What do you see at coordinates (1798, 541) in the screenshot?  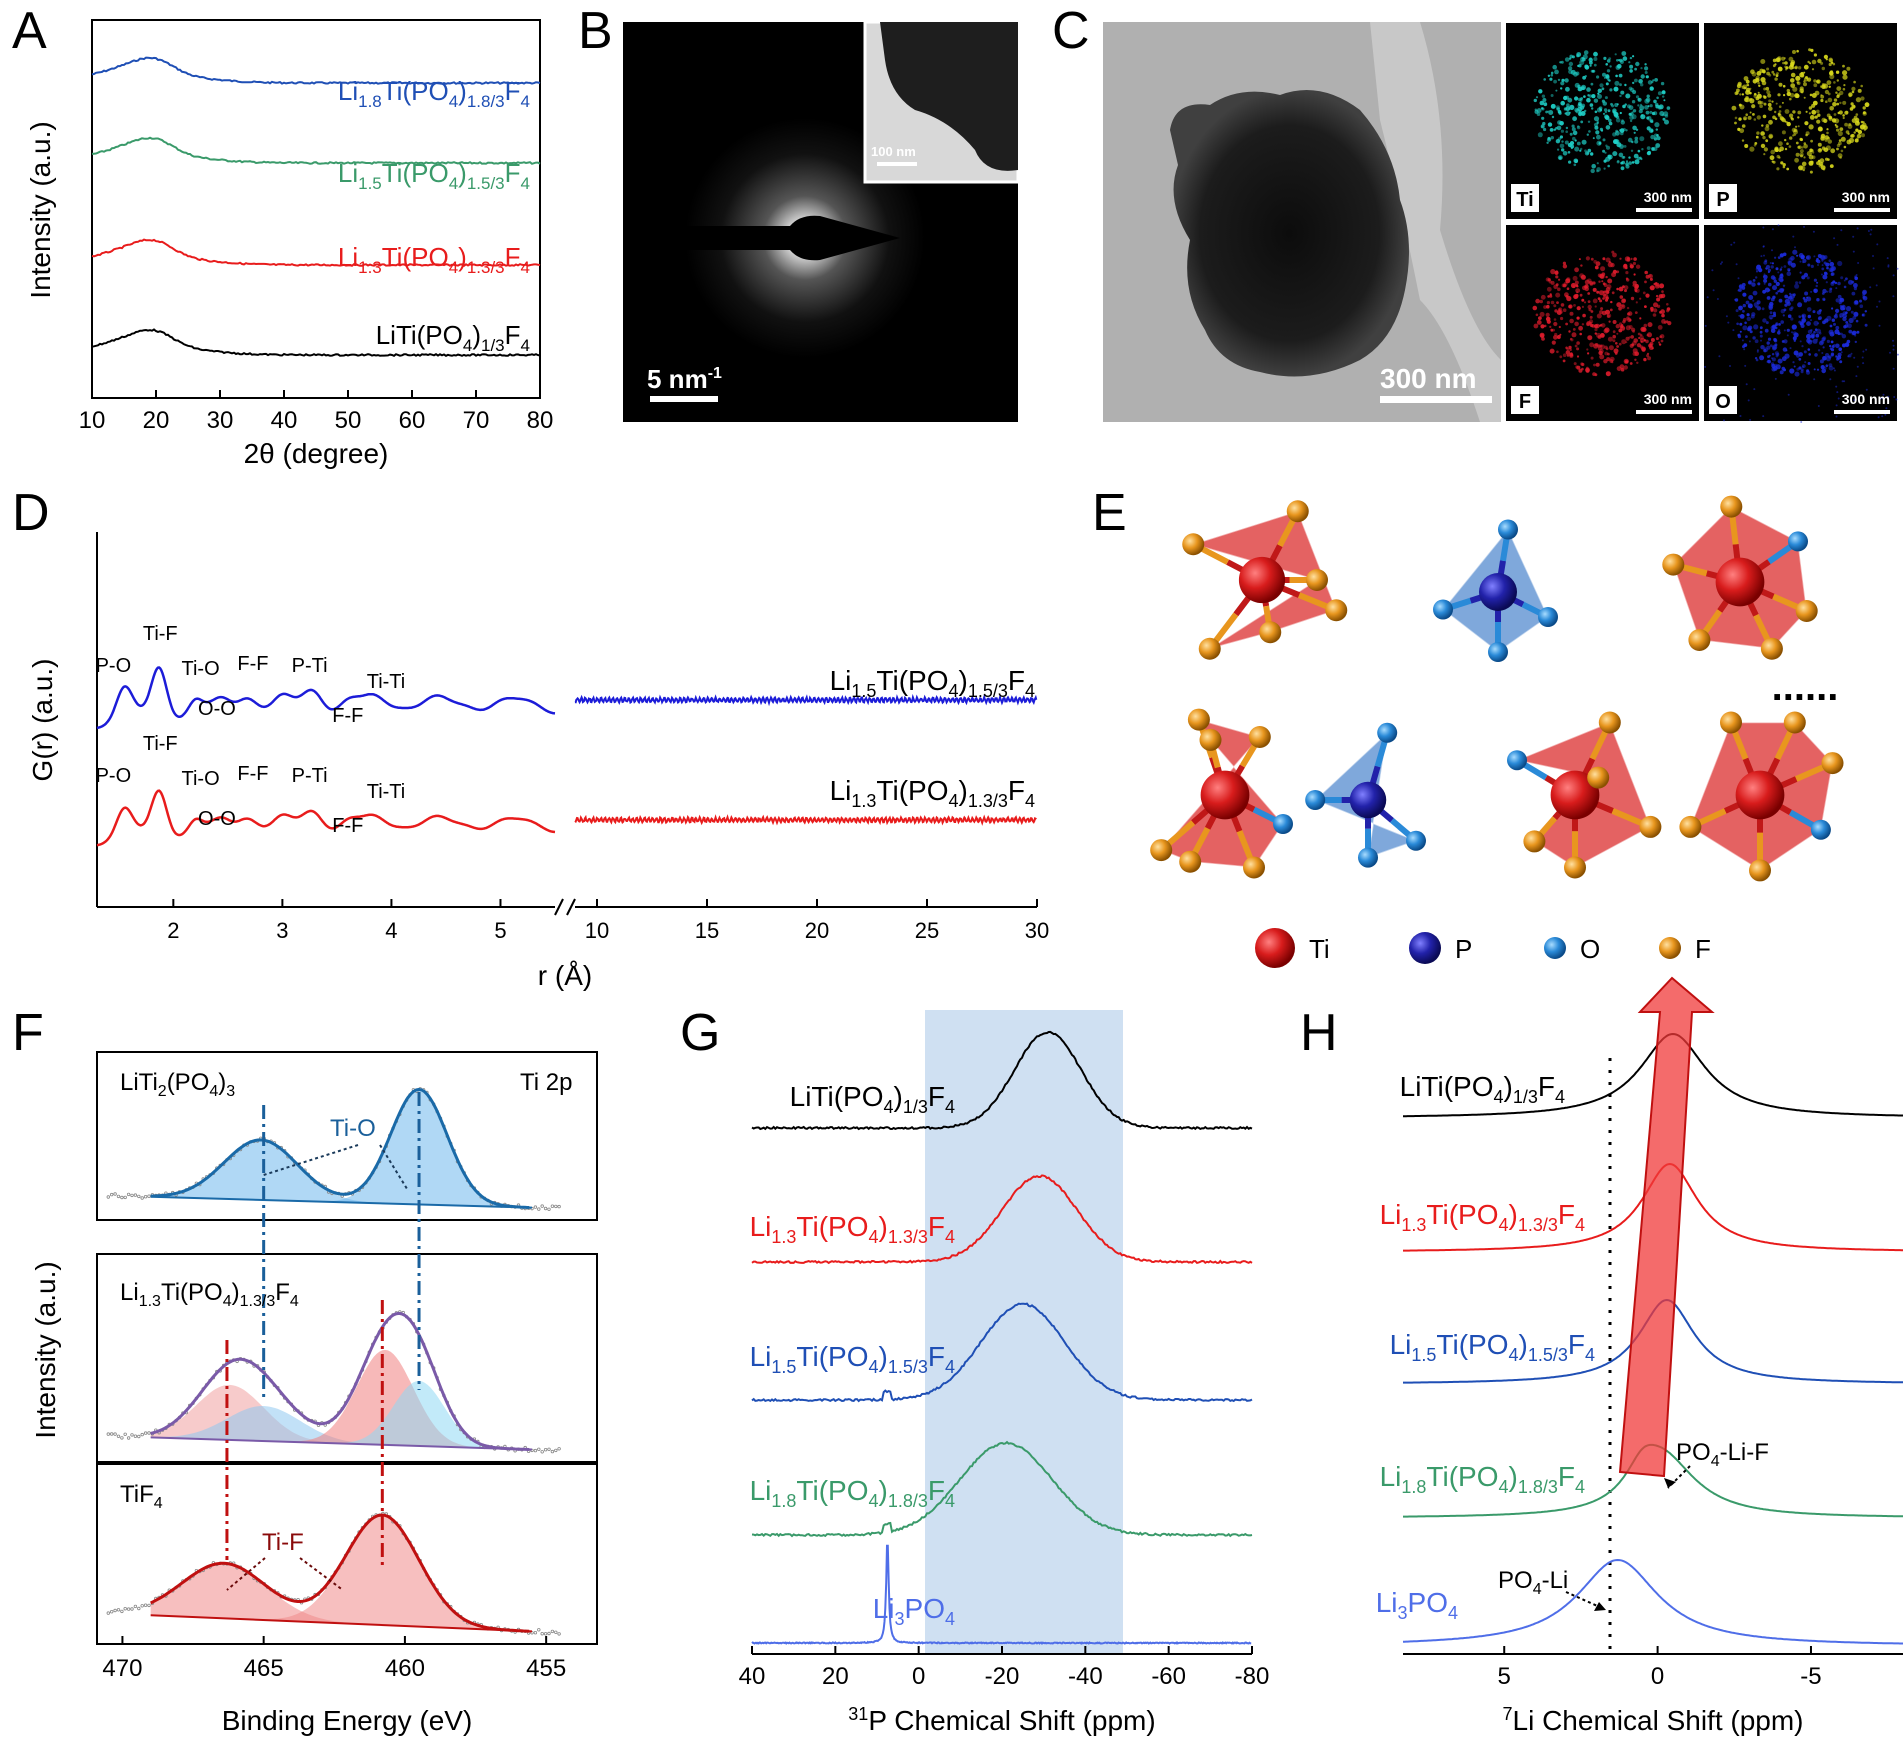 I see `octahedron-tif5o-o-atom` at bounding box center [1798, 541].